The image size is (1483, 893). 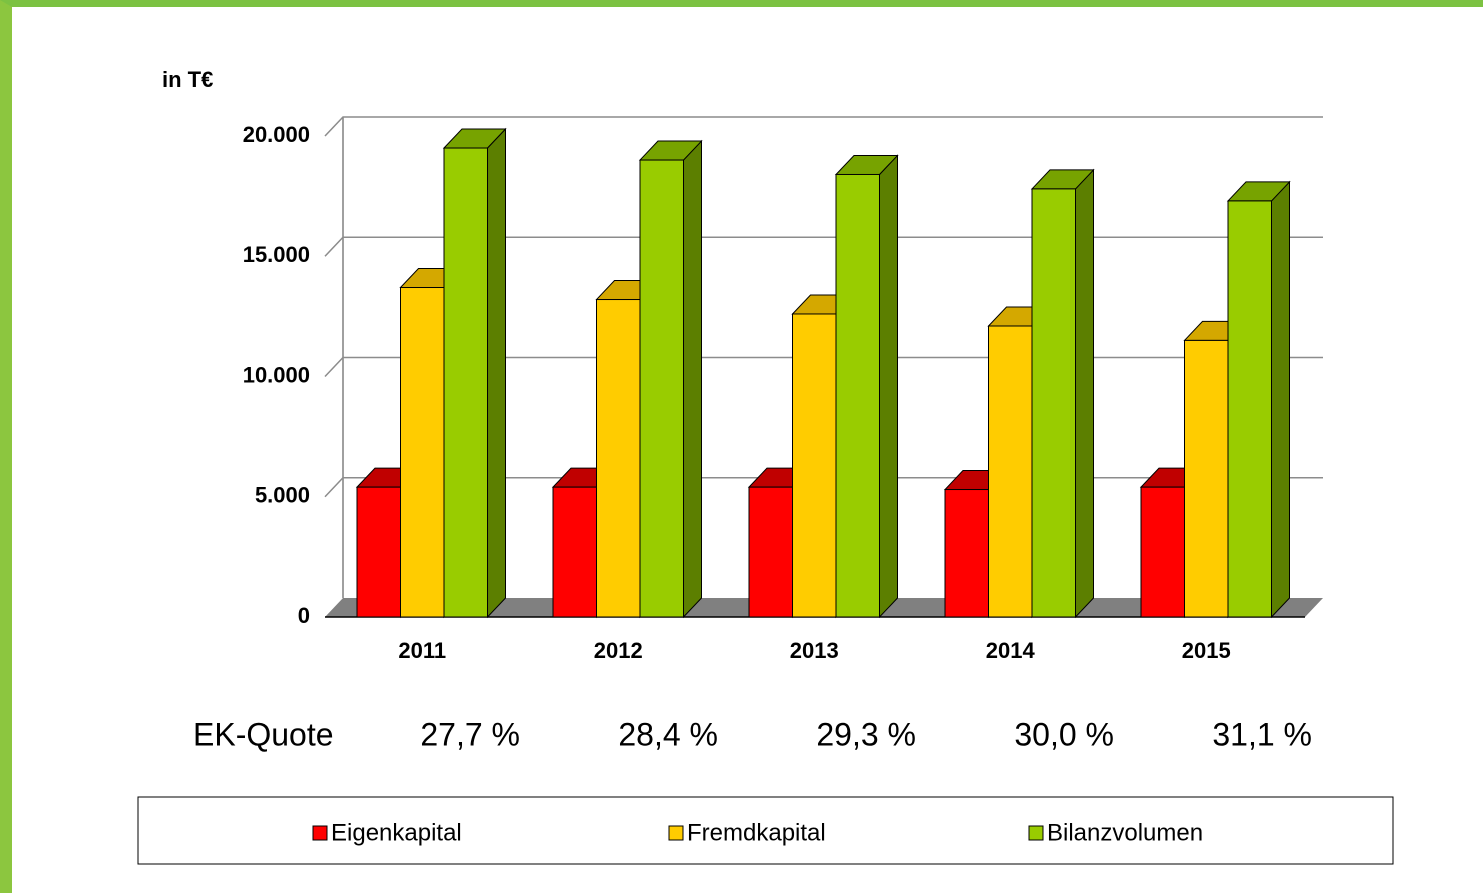 I want to click on quote-label: EK-Quote, so click(x=263, y=734).